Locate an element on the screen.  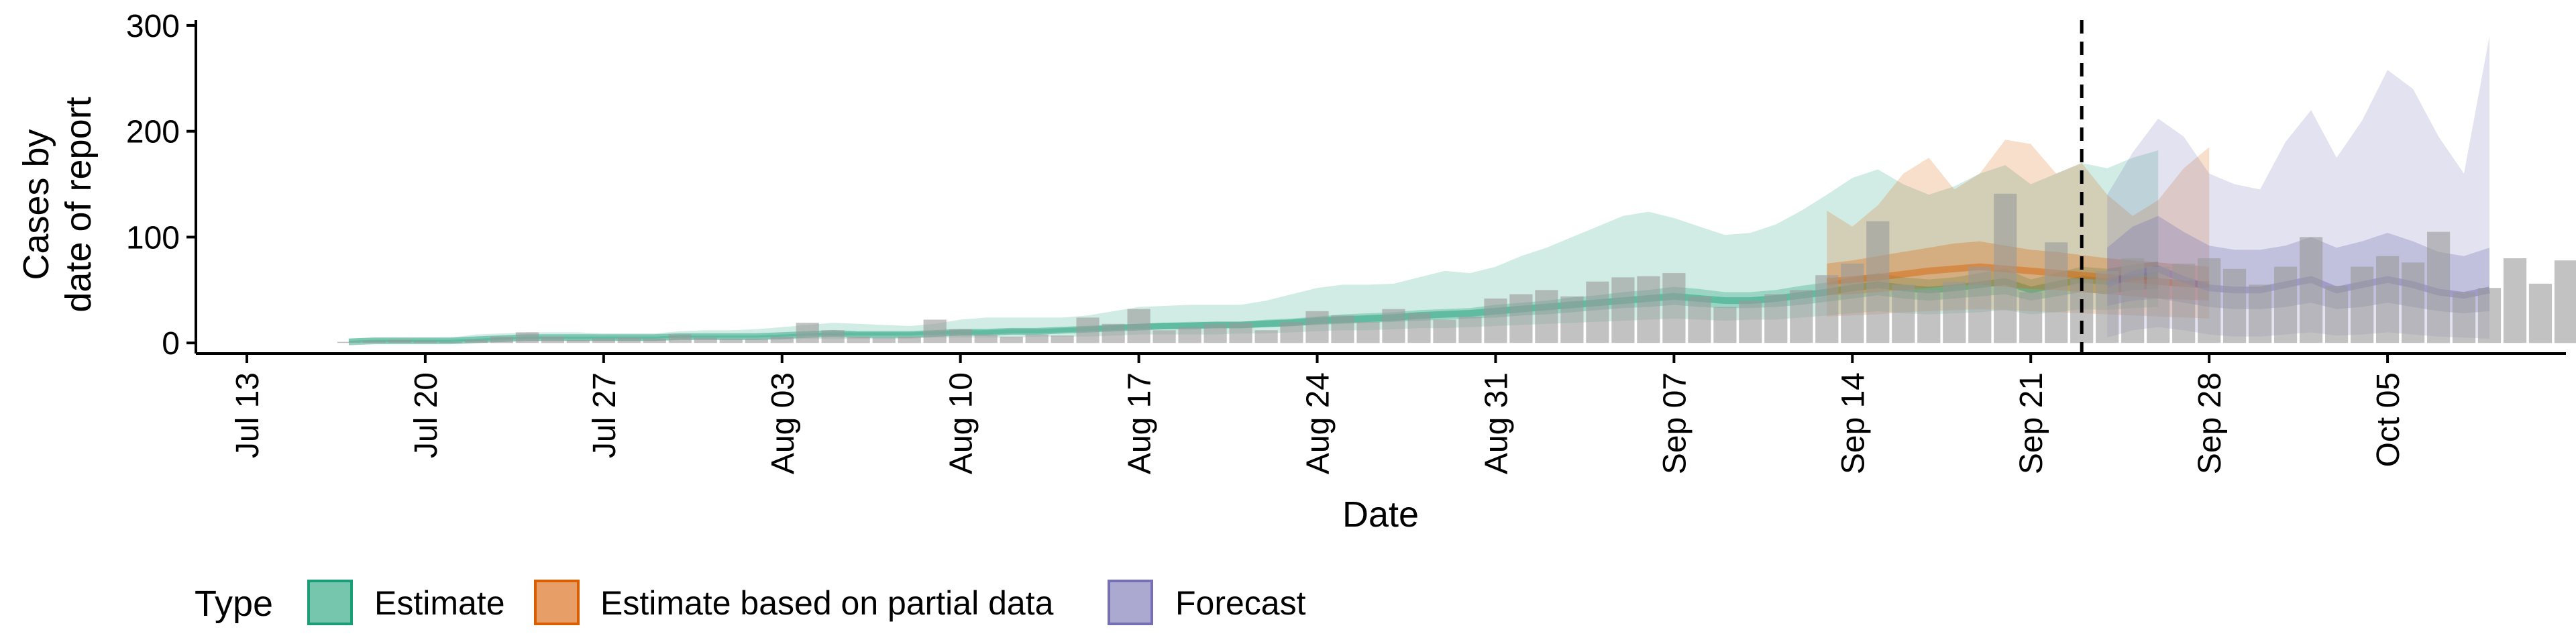
y-axis-label-line-2: date of report is located at coordinates (78, 204).